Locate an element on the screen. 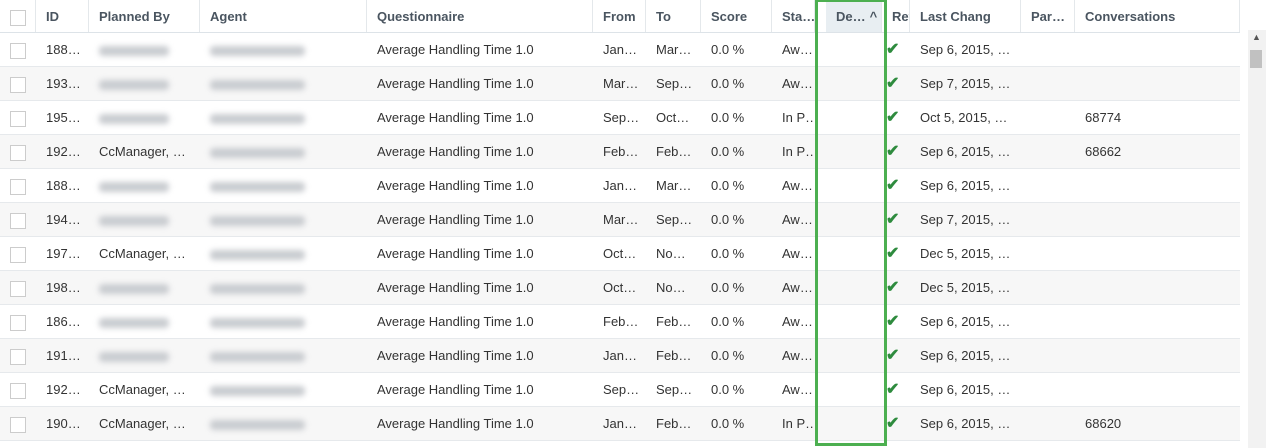  sort-ascending-icon: ^ is located at coordinates (873, 16).